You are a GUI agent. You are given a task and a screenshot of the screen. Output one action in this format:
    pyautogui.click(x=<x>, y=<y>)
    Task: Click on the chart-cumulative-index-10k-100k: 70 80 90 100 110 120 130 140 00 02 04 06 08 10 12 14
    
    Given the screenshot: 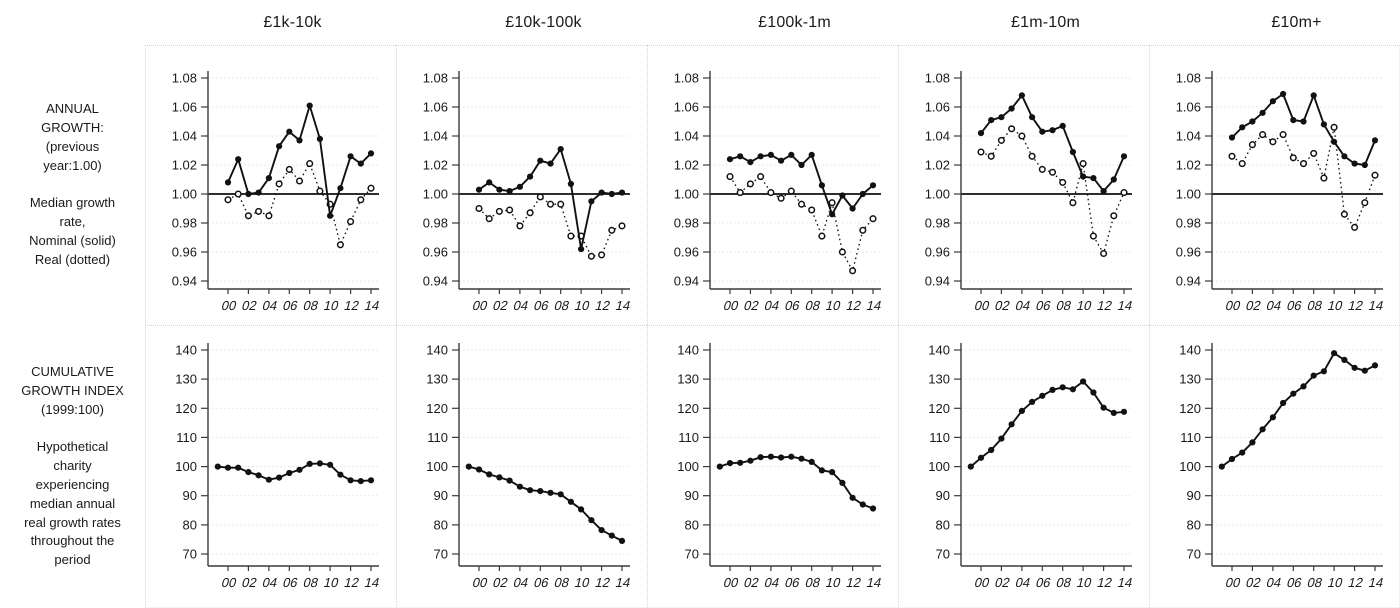 What is the action you would take?
    pyautogui.click(x=521, y=466)
    